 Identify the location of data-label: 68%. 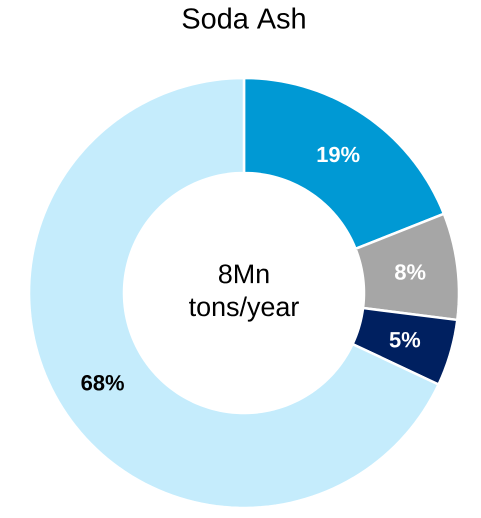
(102, 382).